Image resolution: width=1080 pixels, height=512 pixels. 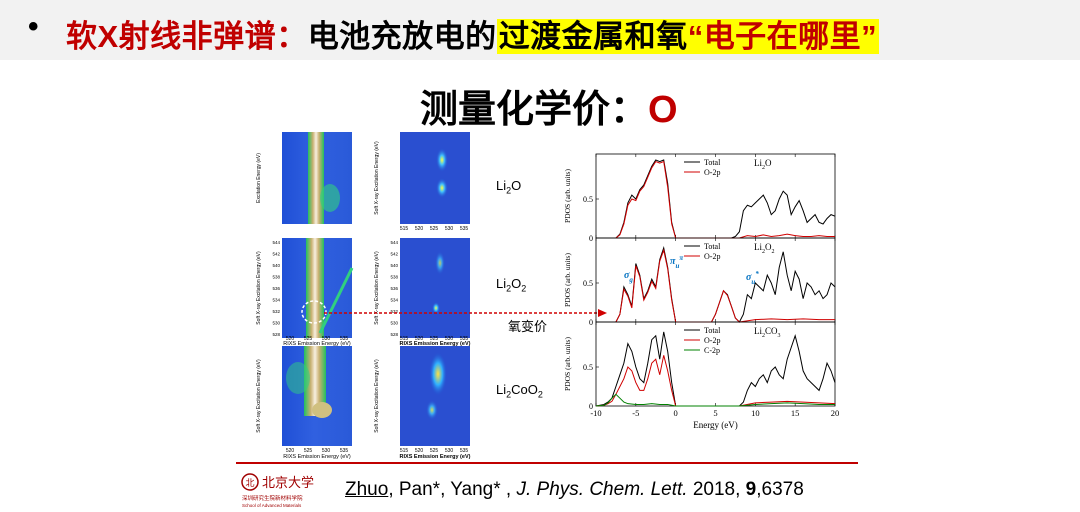 I want to click on cite-year: 2018,, so click(x=716, y=489).